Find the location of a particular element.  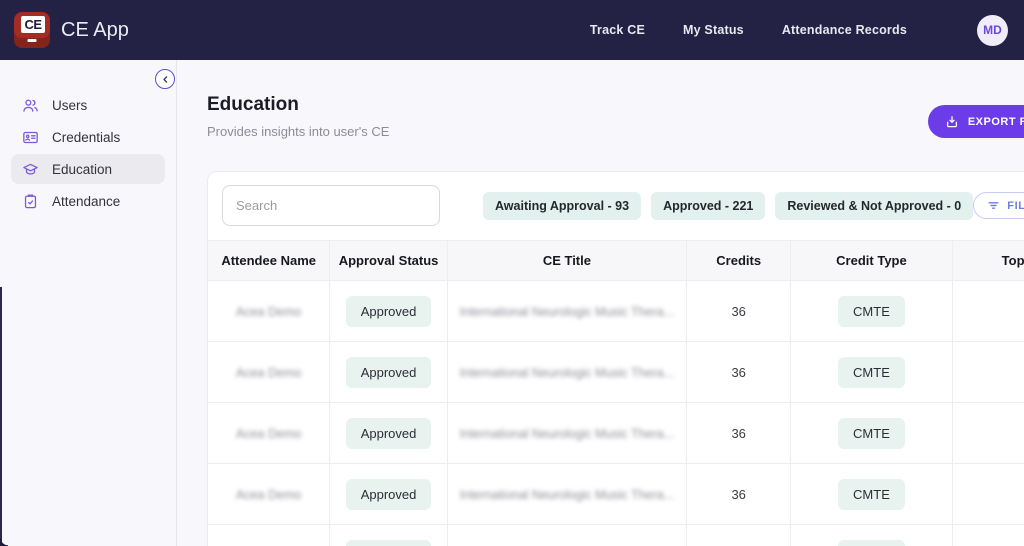

sidebar-item-label: Attendance is located at coordinates (86, 201).